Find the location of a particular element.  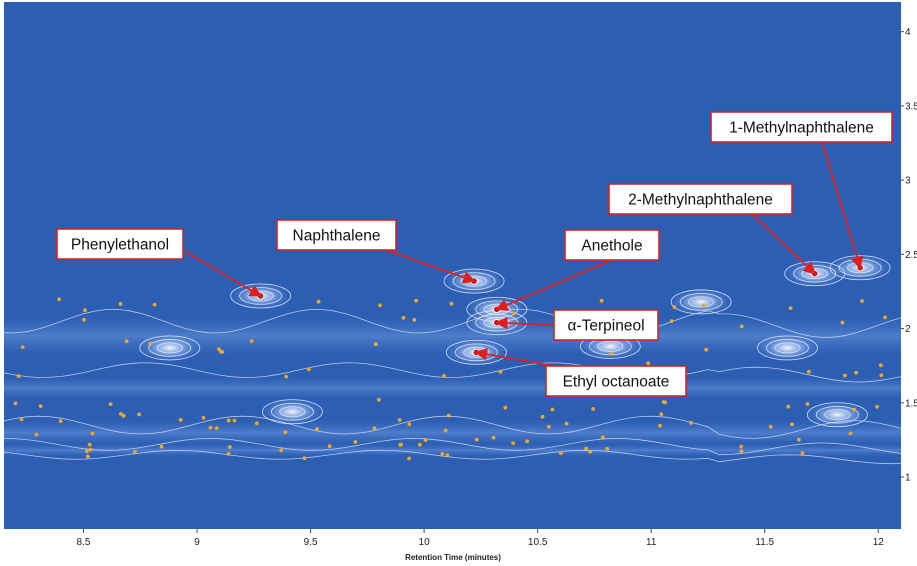

y-tick-label: 4 is located at coordinates (908, 32).